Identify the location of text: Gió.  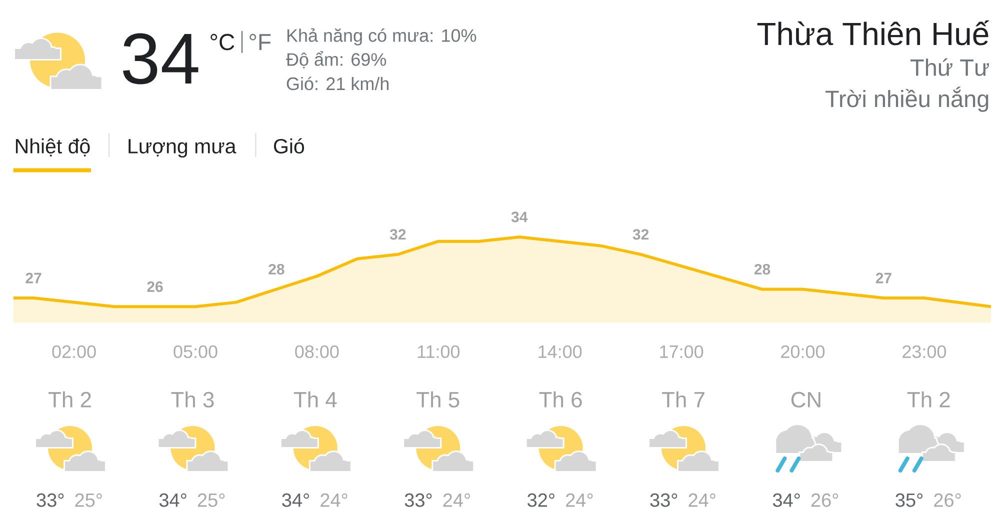
(289, 146).